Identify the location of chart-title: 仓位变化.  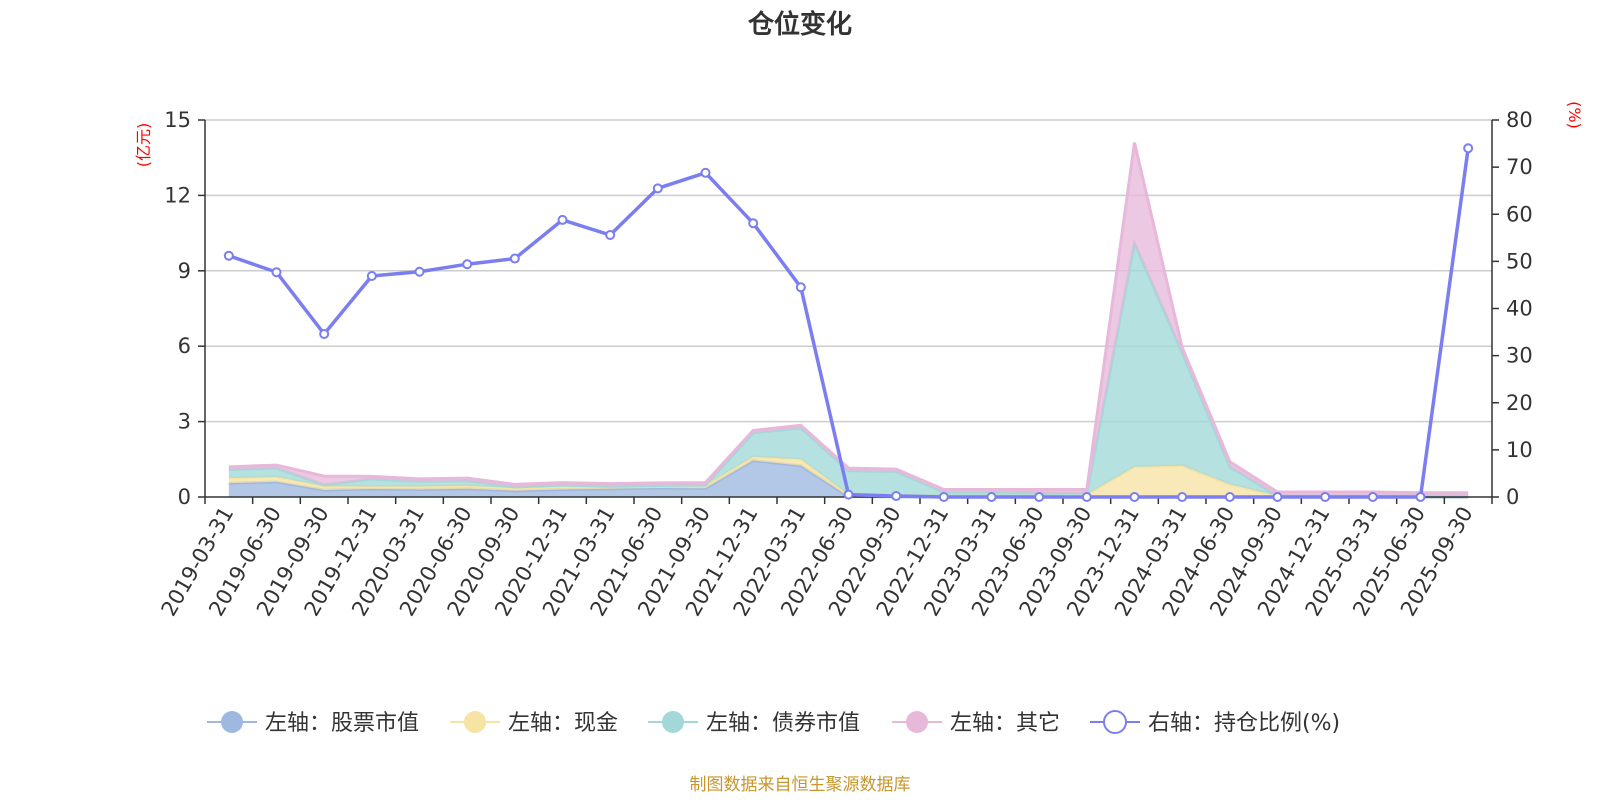
(799, 24).